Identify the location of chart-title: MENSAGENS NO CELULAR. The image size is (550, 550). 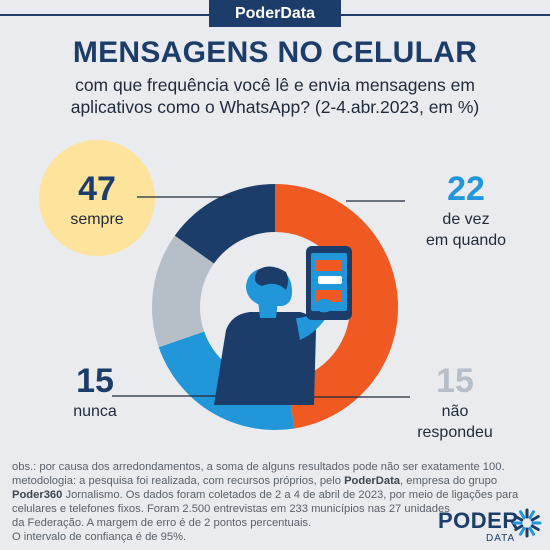
(275, 52).